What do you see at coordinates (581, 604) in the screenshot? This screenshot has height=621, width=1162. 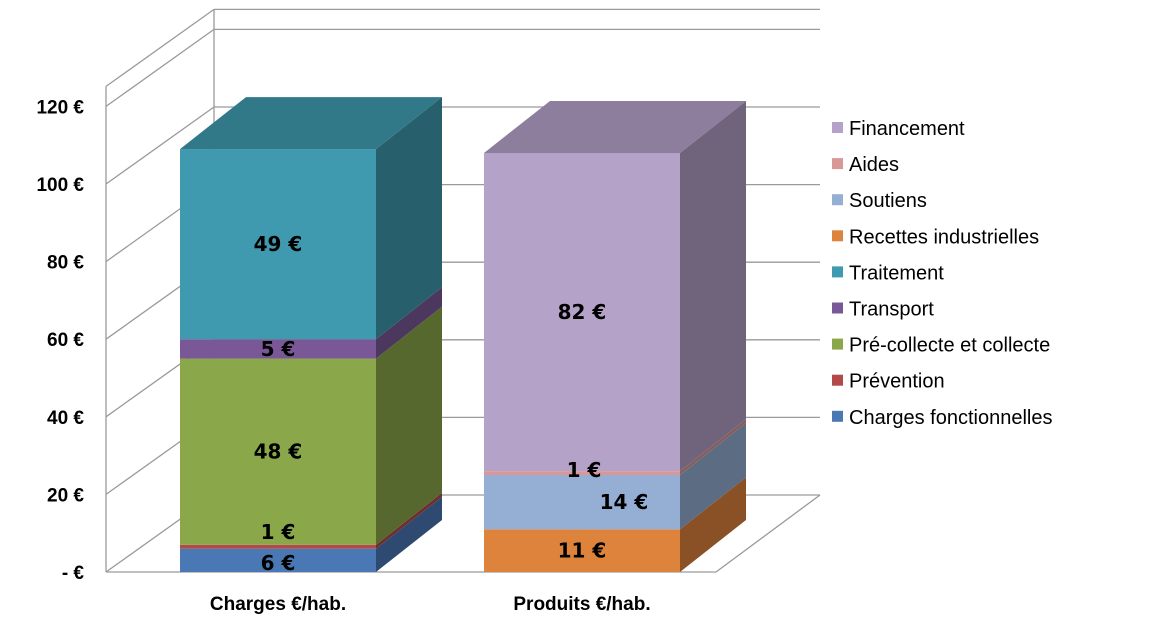 I see `x-tick-label: Produits €/hab.` at bounding box center [581, 604].